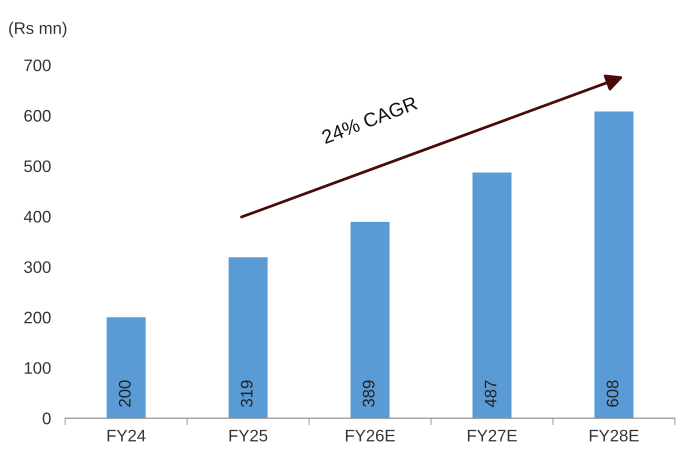  What do you see at coordinates (370, 436) in the screenshot?
I see `x-tick-label: FY26E` at bounding box center [370, 436].